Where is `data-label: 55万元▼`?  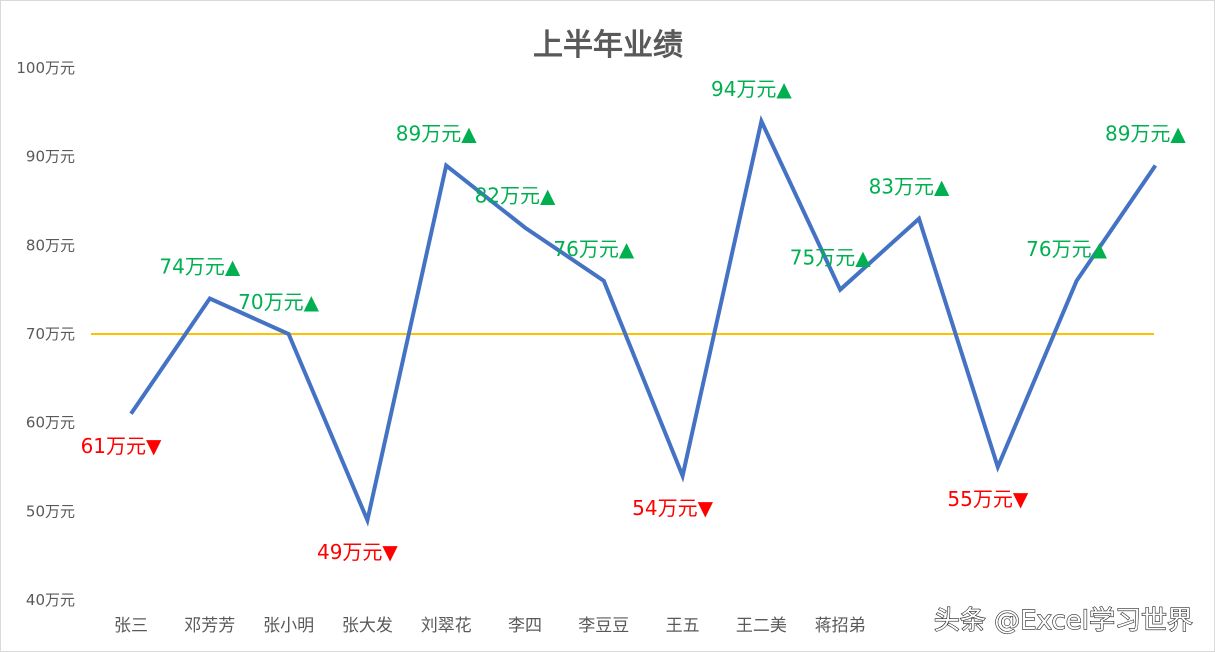 data-label: 55万元▼ is located at coordinates (987, 499).